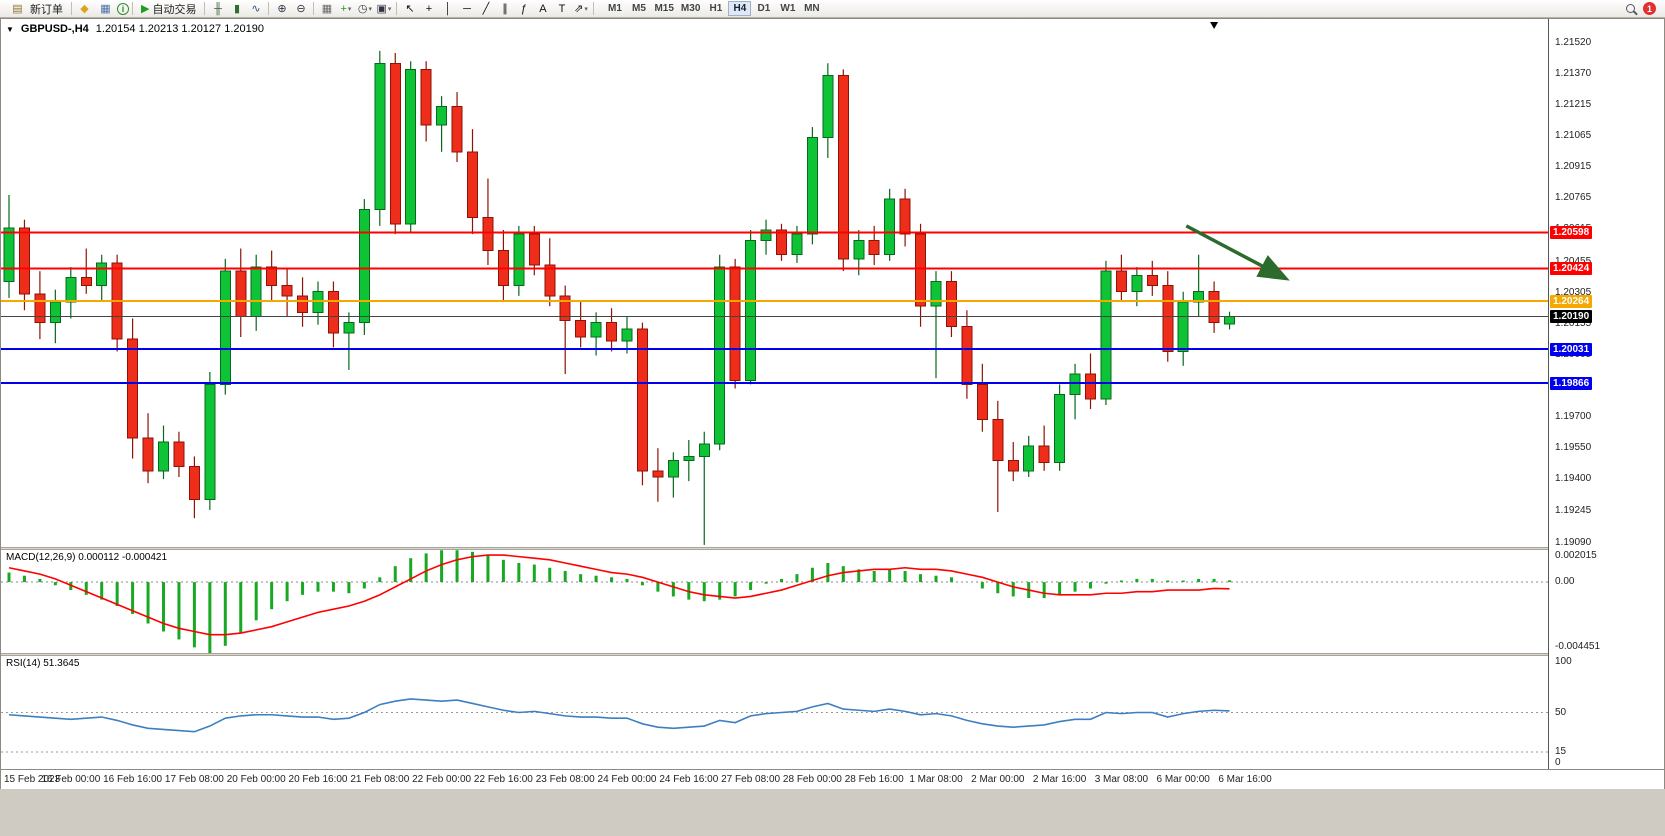  I want to click on chart-ohlc: 1.20154 1.20213 1.20127 1.20190, so click(179, 29).